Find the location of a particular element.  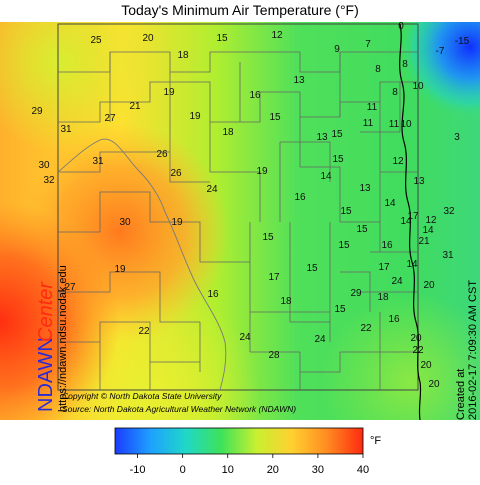

colorbar-unit: °F is located at coordinates (375, 441).